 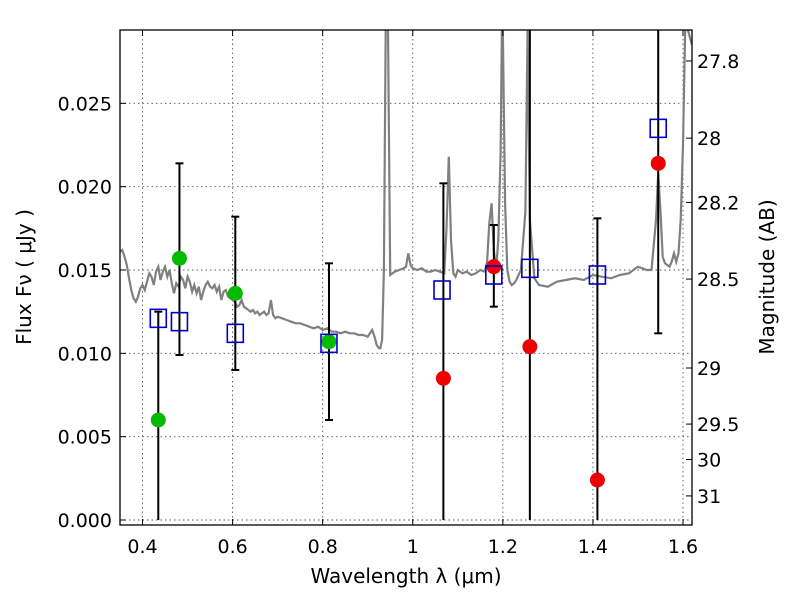 What do you see at coordinates (709, 497) in the screenshot?
I see `right-tick-label: 31` at bounding box center [709, 497].